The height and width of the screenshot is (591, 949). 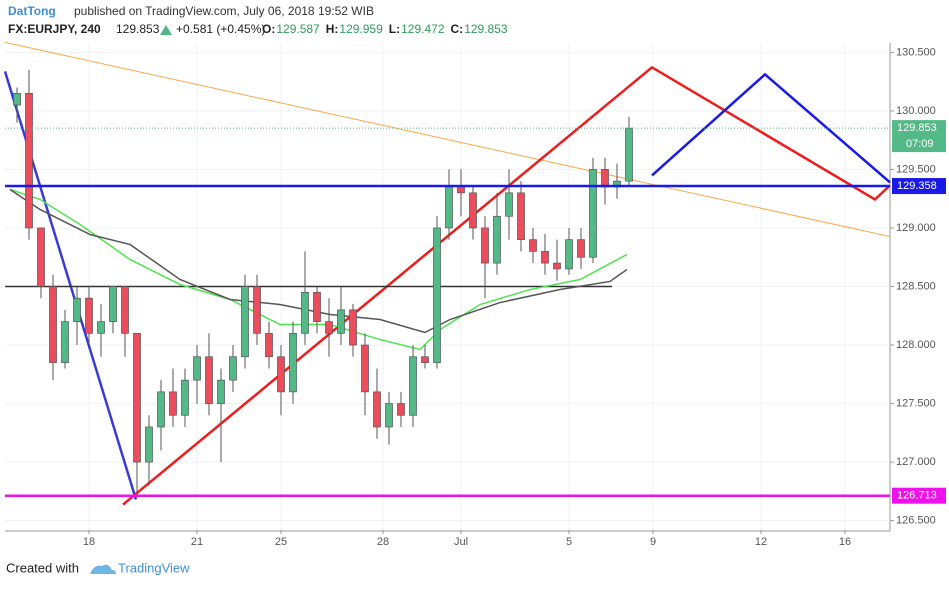 What do you see at coordinates (42, 567) in the screenshot?
I see `footer-created: Created with` at bounding box center [42, 567].